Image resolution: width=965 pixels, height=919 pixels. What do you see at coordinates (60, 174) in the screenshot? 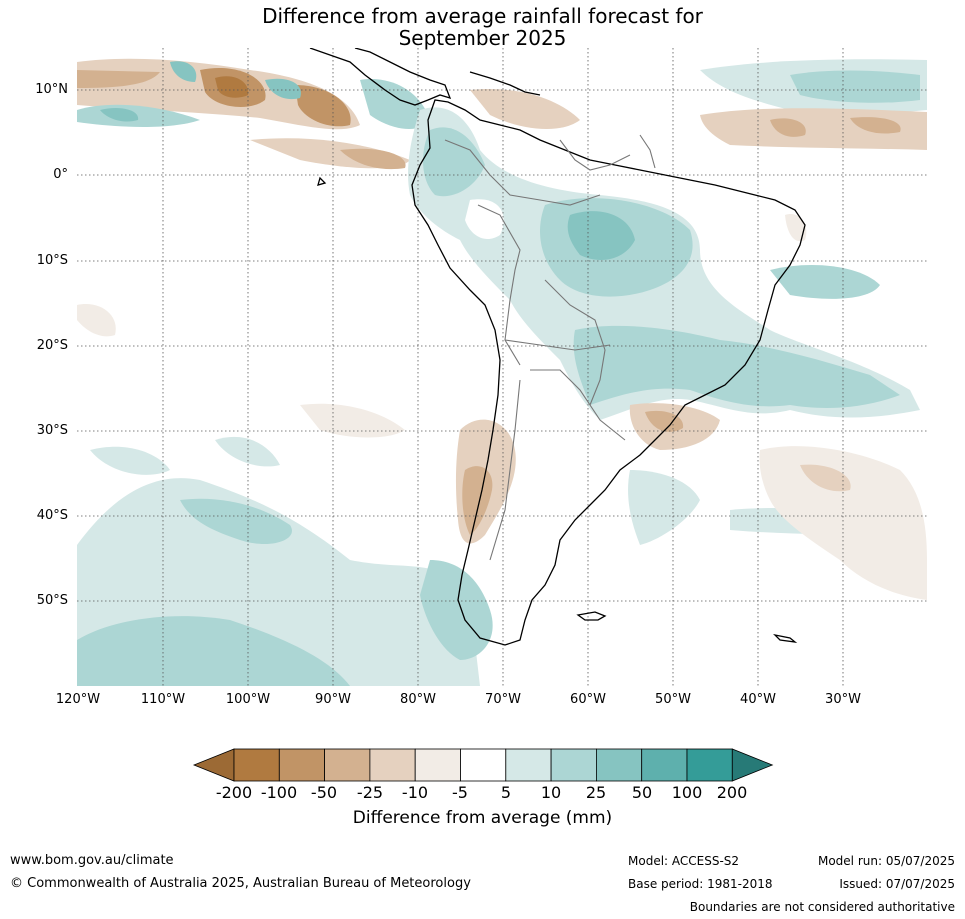
I see `lat-label-0: 0°` at bounding box center [60, 174].